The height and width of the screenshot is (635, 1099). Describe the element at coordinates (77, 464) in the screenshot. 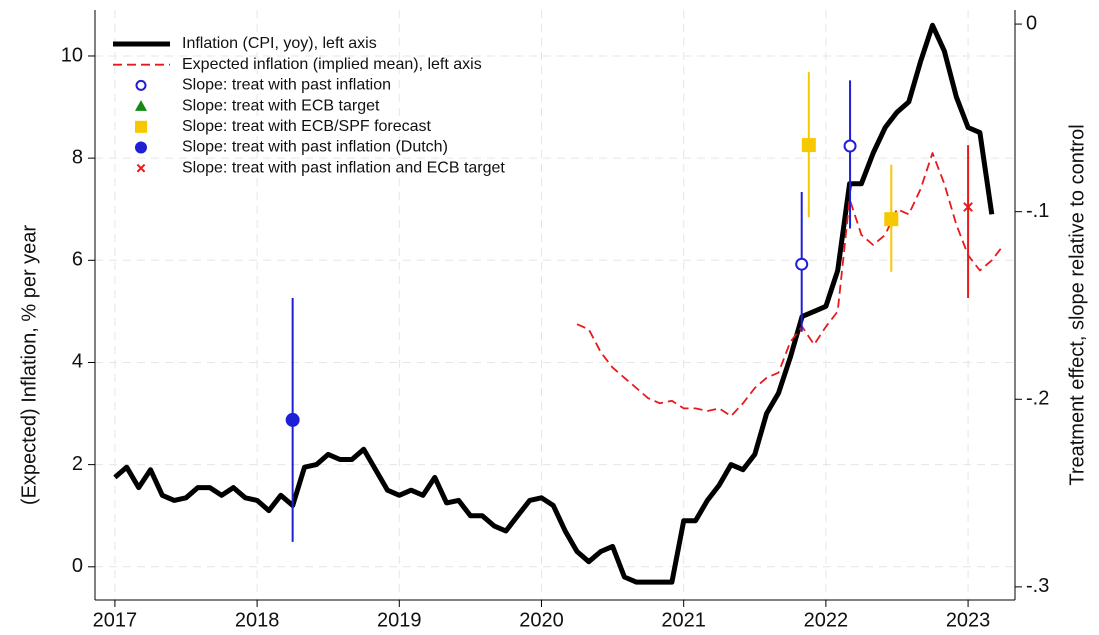

I see `y-tick-label: 2` at that location.